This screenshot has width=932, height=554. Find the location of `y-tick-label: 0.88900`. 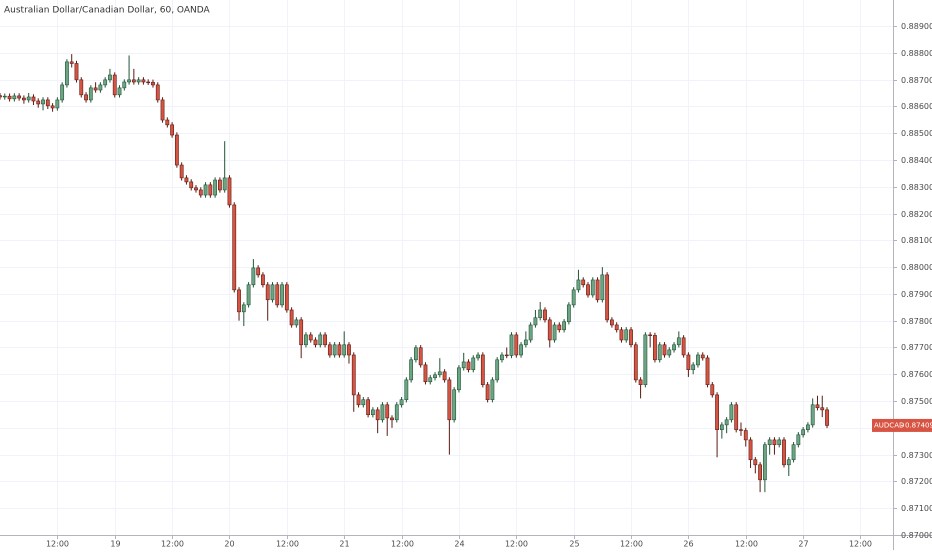

y-tick-label: 0.88900 is located at coordinates (916, 26).